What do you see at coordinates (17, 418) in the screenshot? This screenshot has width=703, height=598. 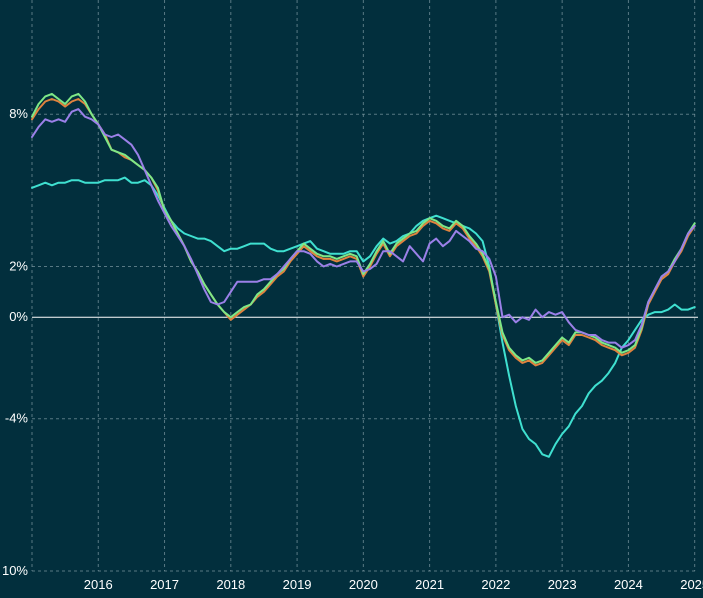 I see `y-tick-label: -4%` at bounding box center [17, 418].